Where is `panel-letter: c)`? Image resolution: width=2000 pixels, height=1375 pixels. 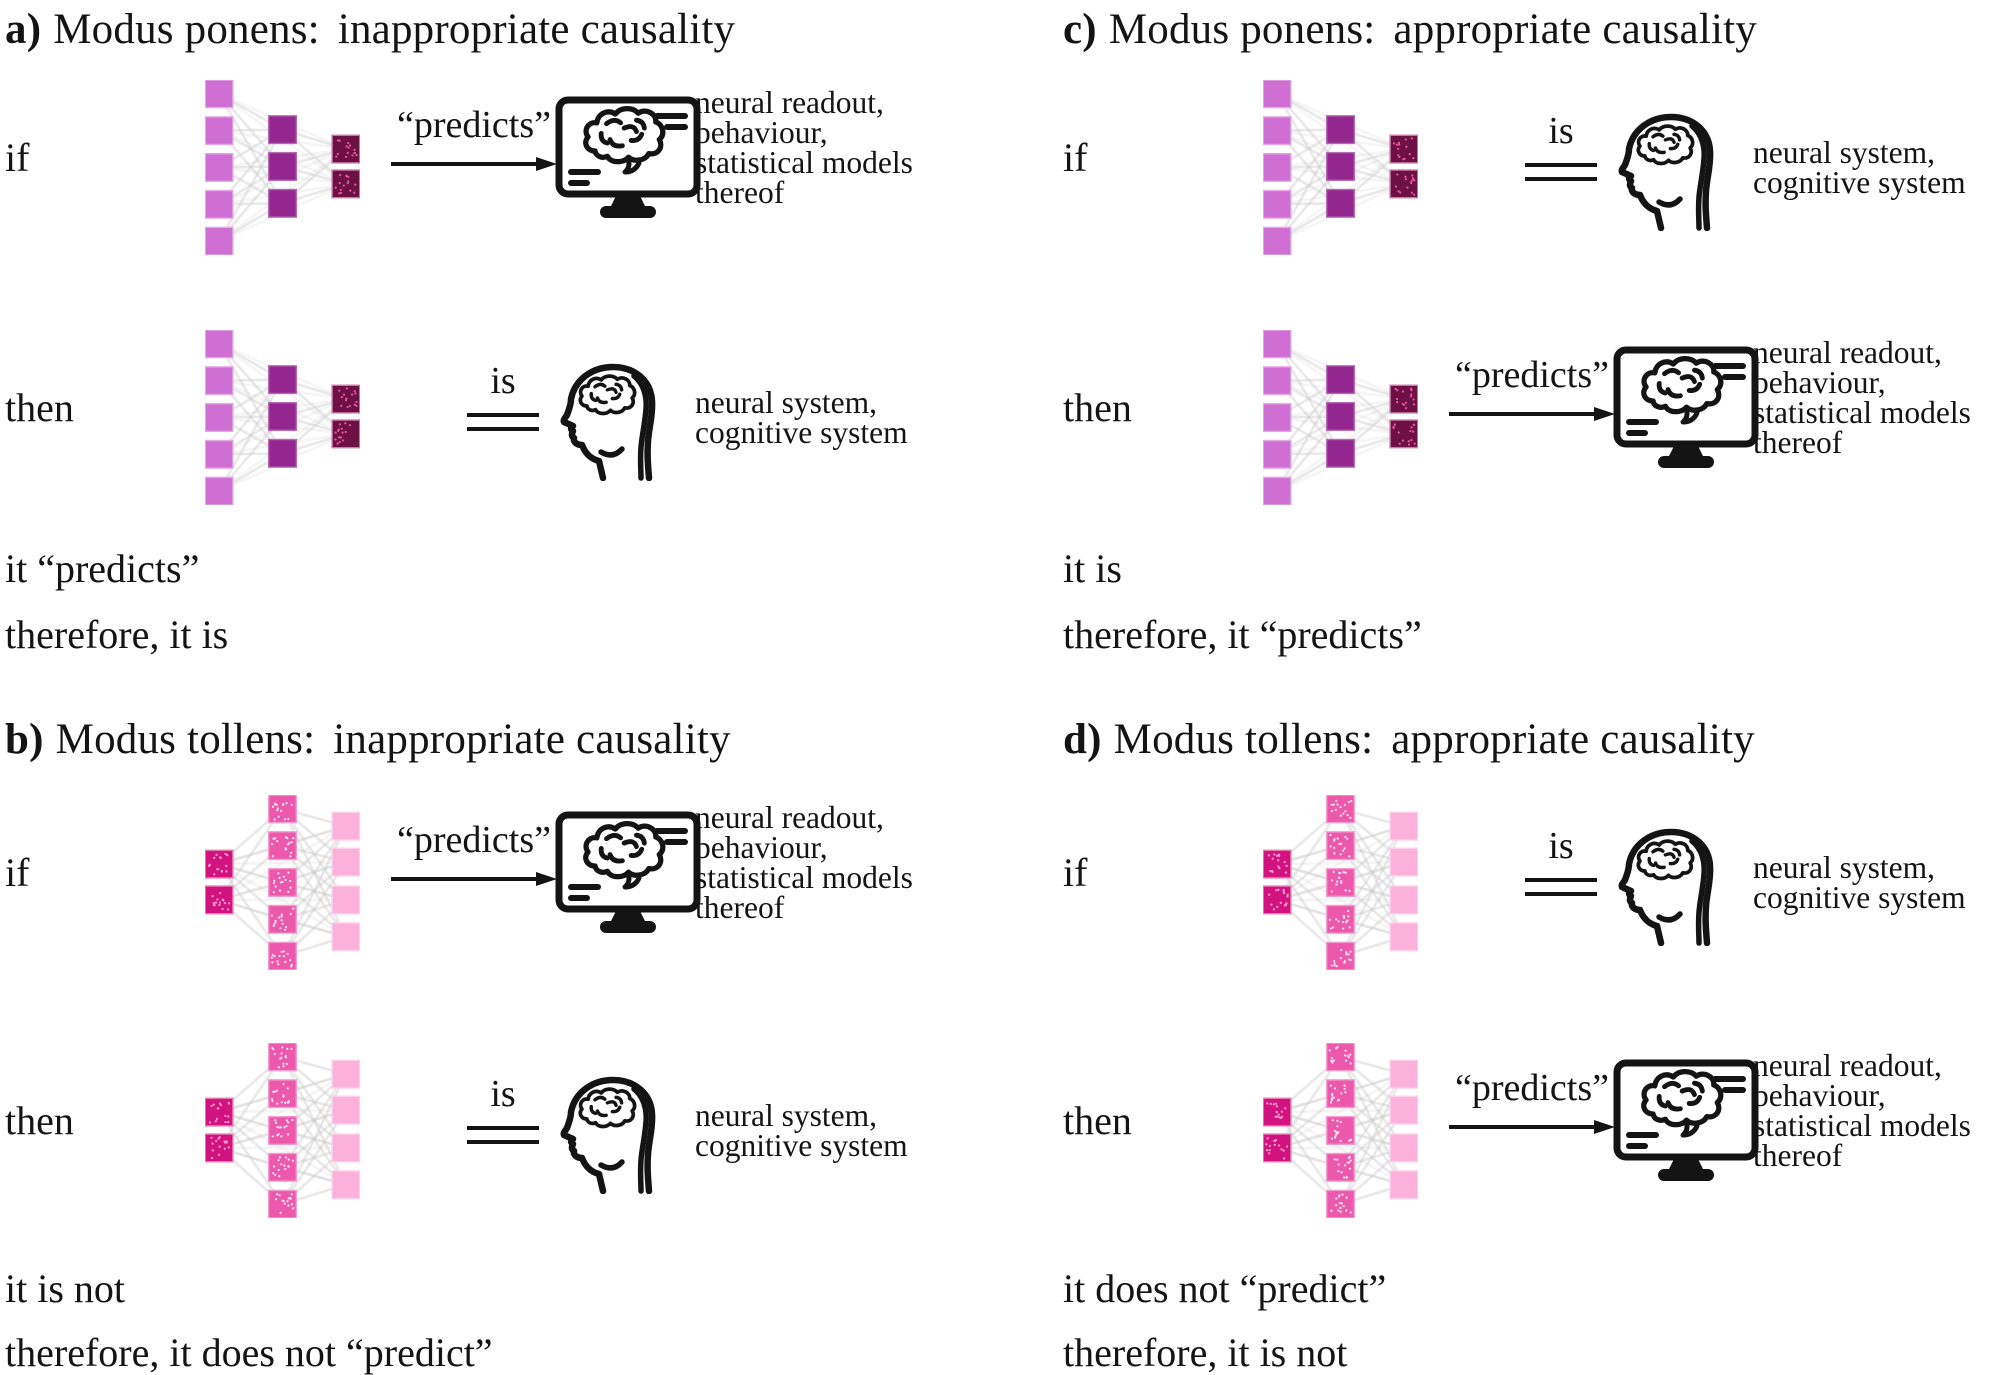 panel-letter: c) is located at coordinates (1080, 29).